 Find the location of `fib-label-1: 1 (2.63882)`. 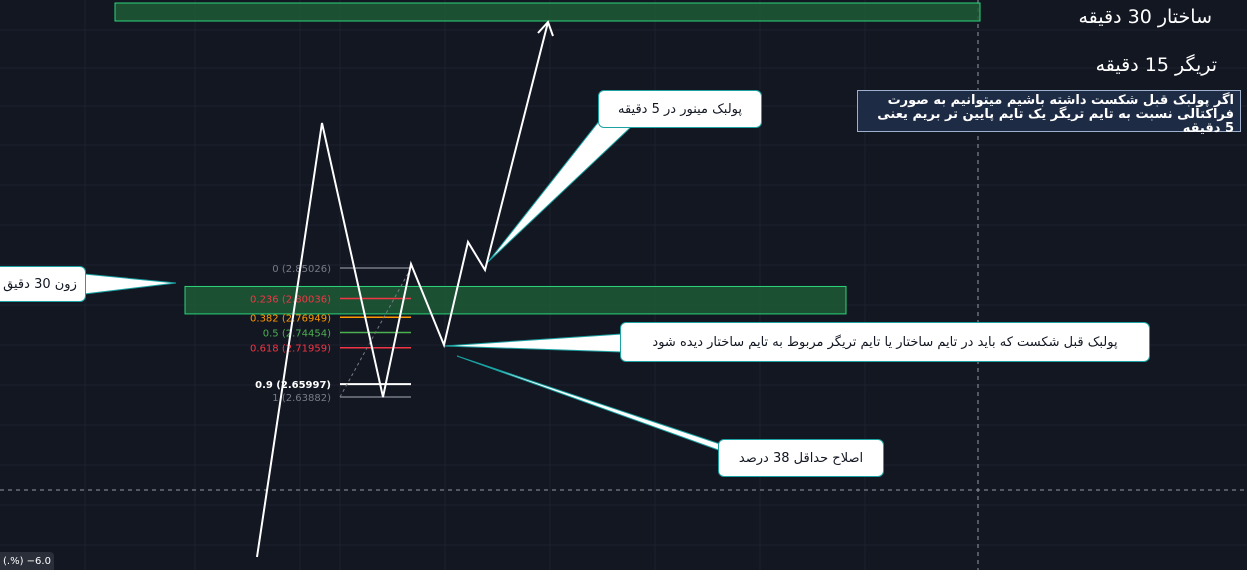

fib-label-1: 1 (2.63882) is located at coordinates (301, 398).